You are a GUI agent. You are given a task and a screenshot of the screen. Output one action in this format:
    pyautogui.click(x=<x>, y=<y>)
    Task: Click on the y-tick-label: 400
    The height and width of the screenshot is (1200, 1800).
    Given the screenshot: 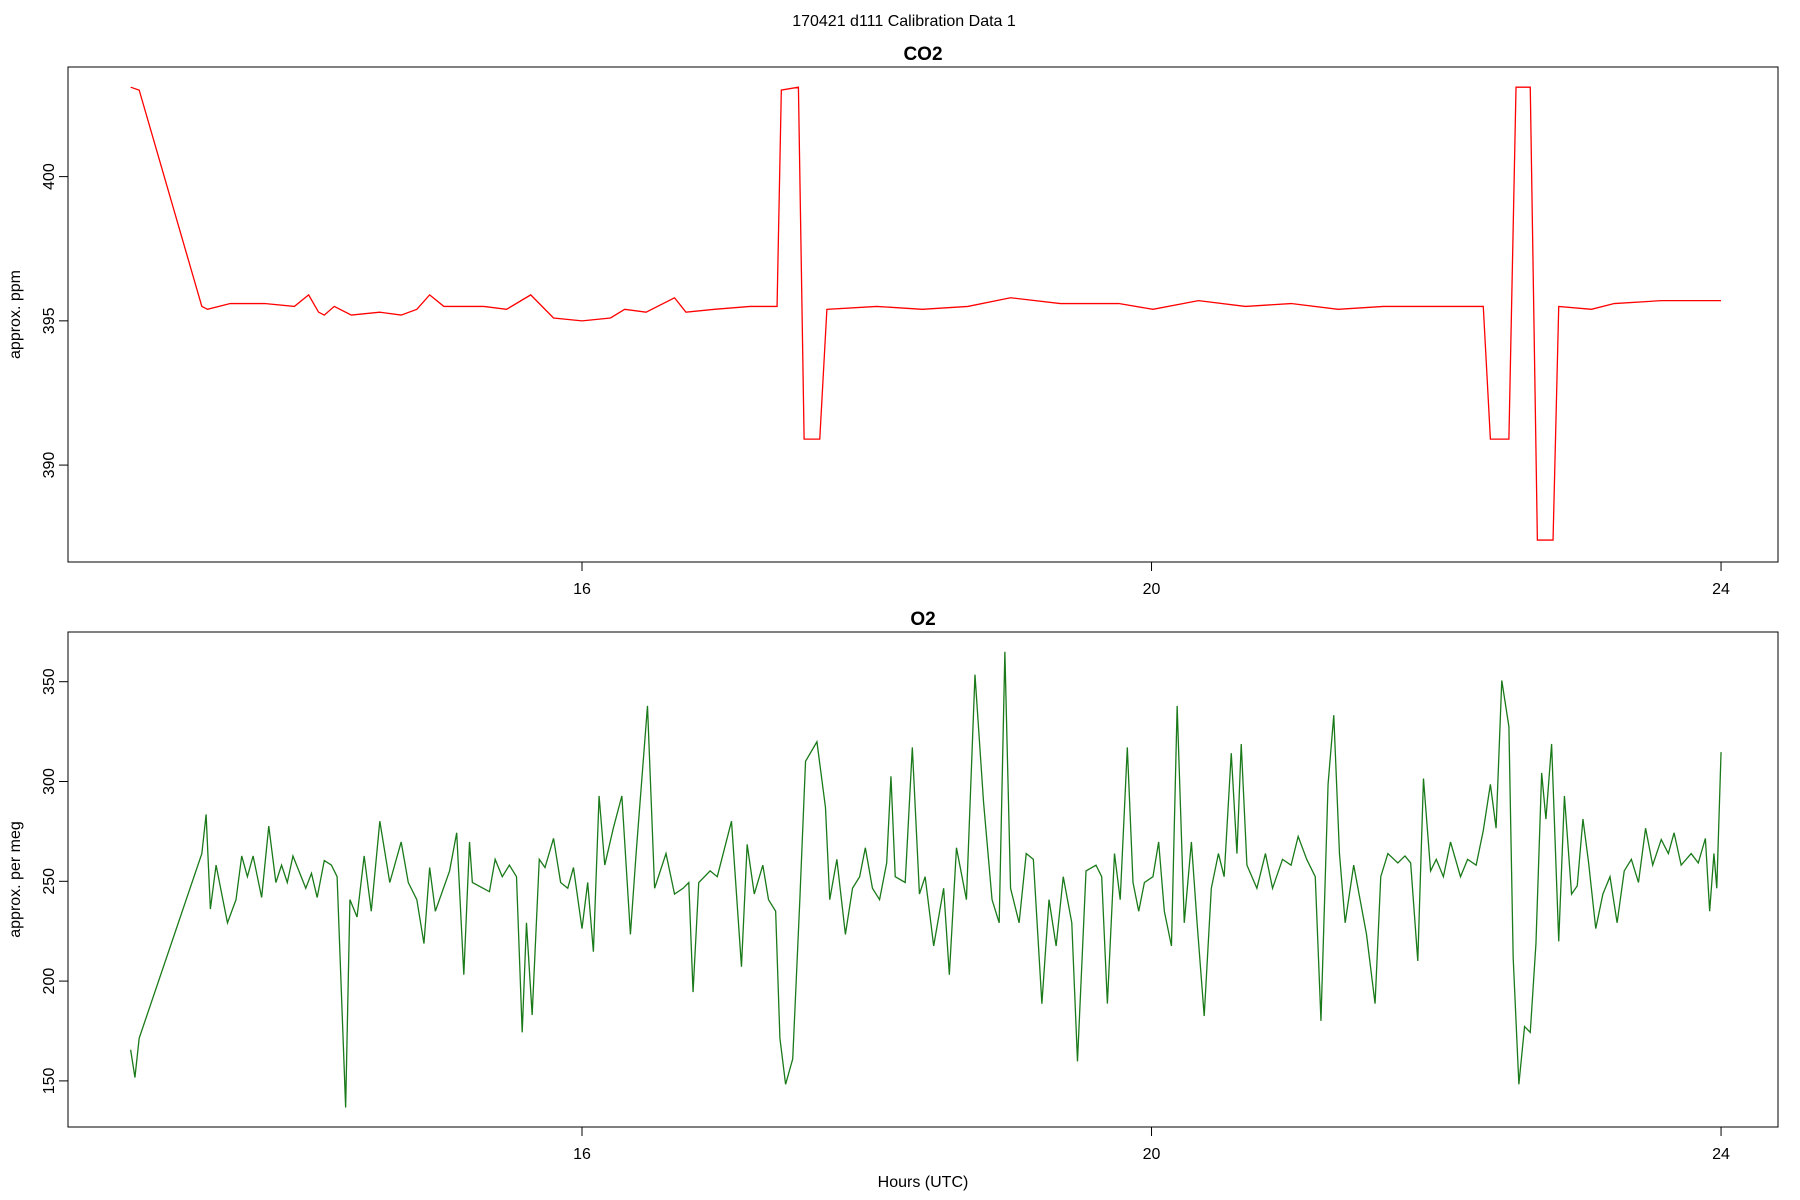 What is the action you would take?
    pyautogui.click(x=49, y=176)
    